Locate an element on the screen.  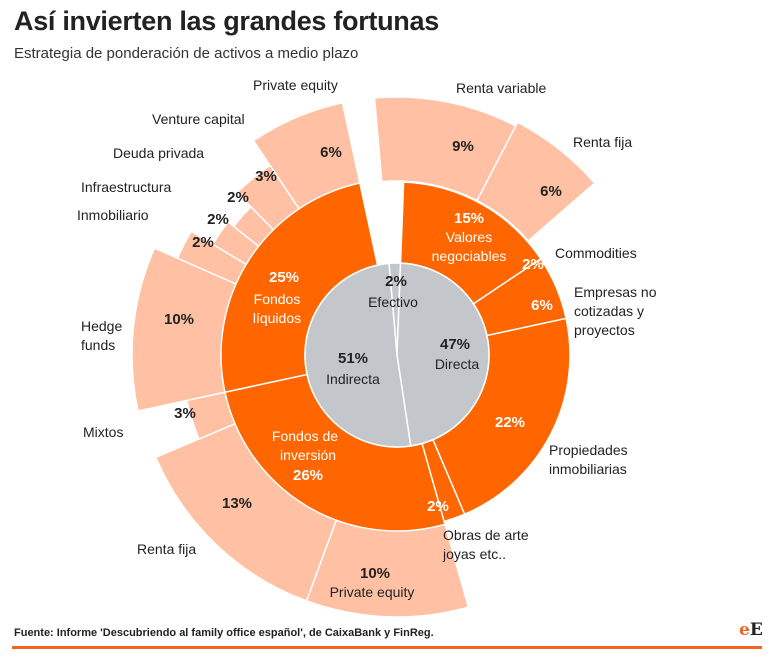
label-mixtos: Mixtos is located at coordinates (103, 432).